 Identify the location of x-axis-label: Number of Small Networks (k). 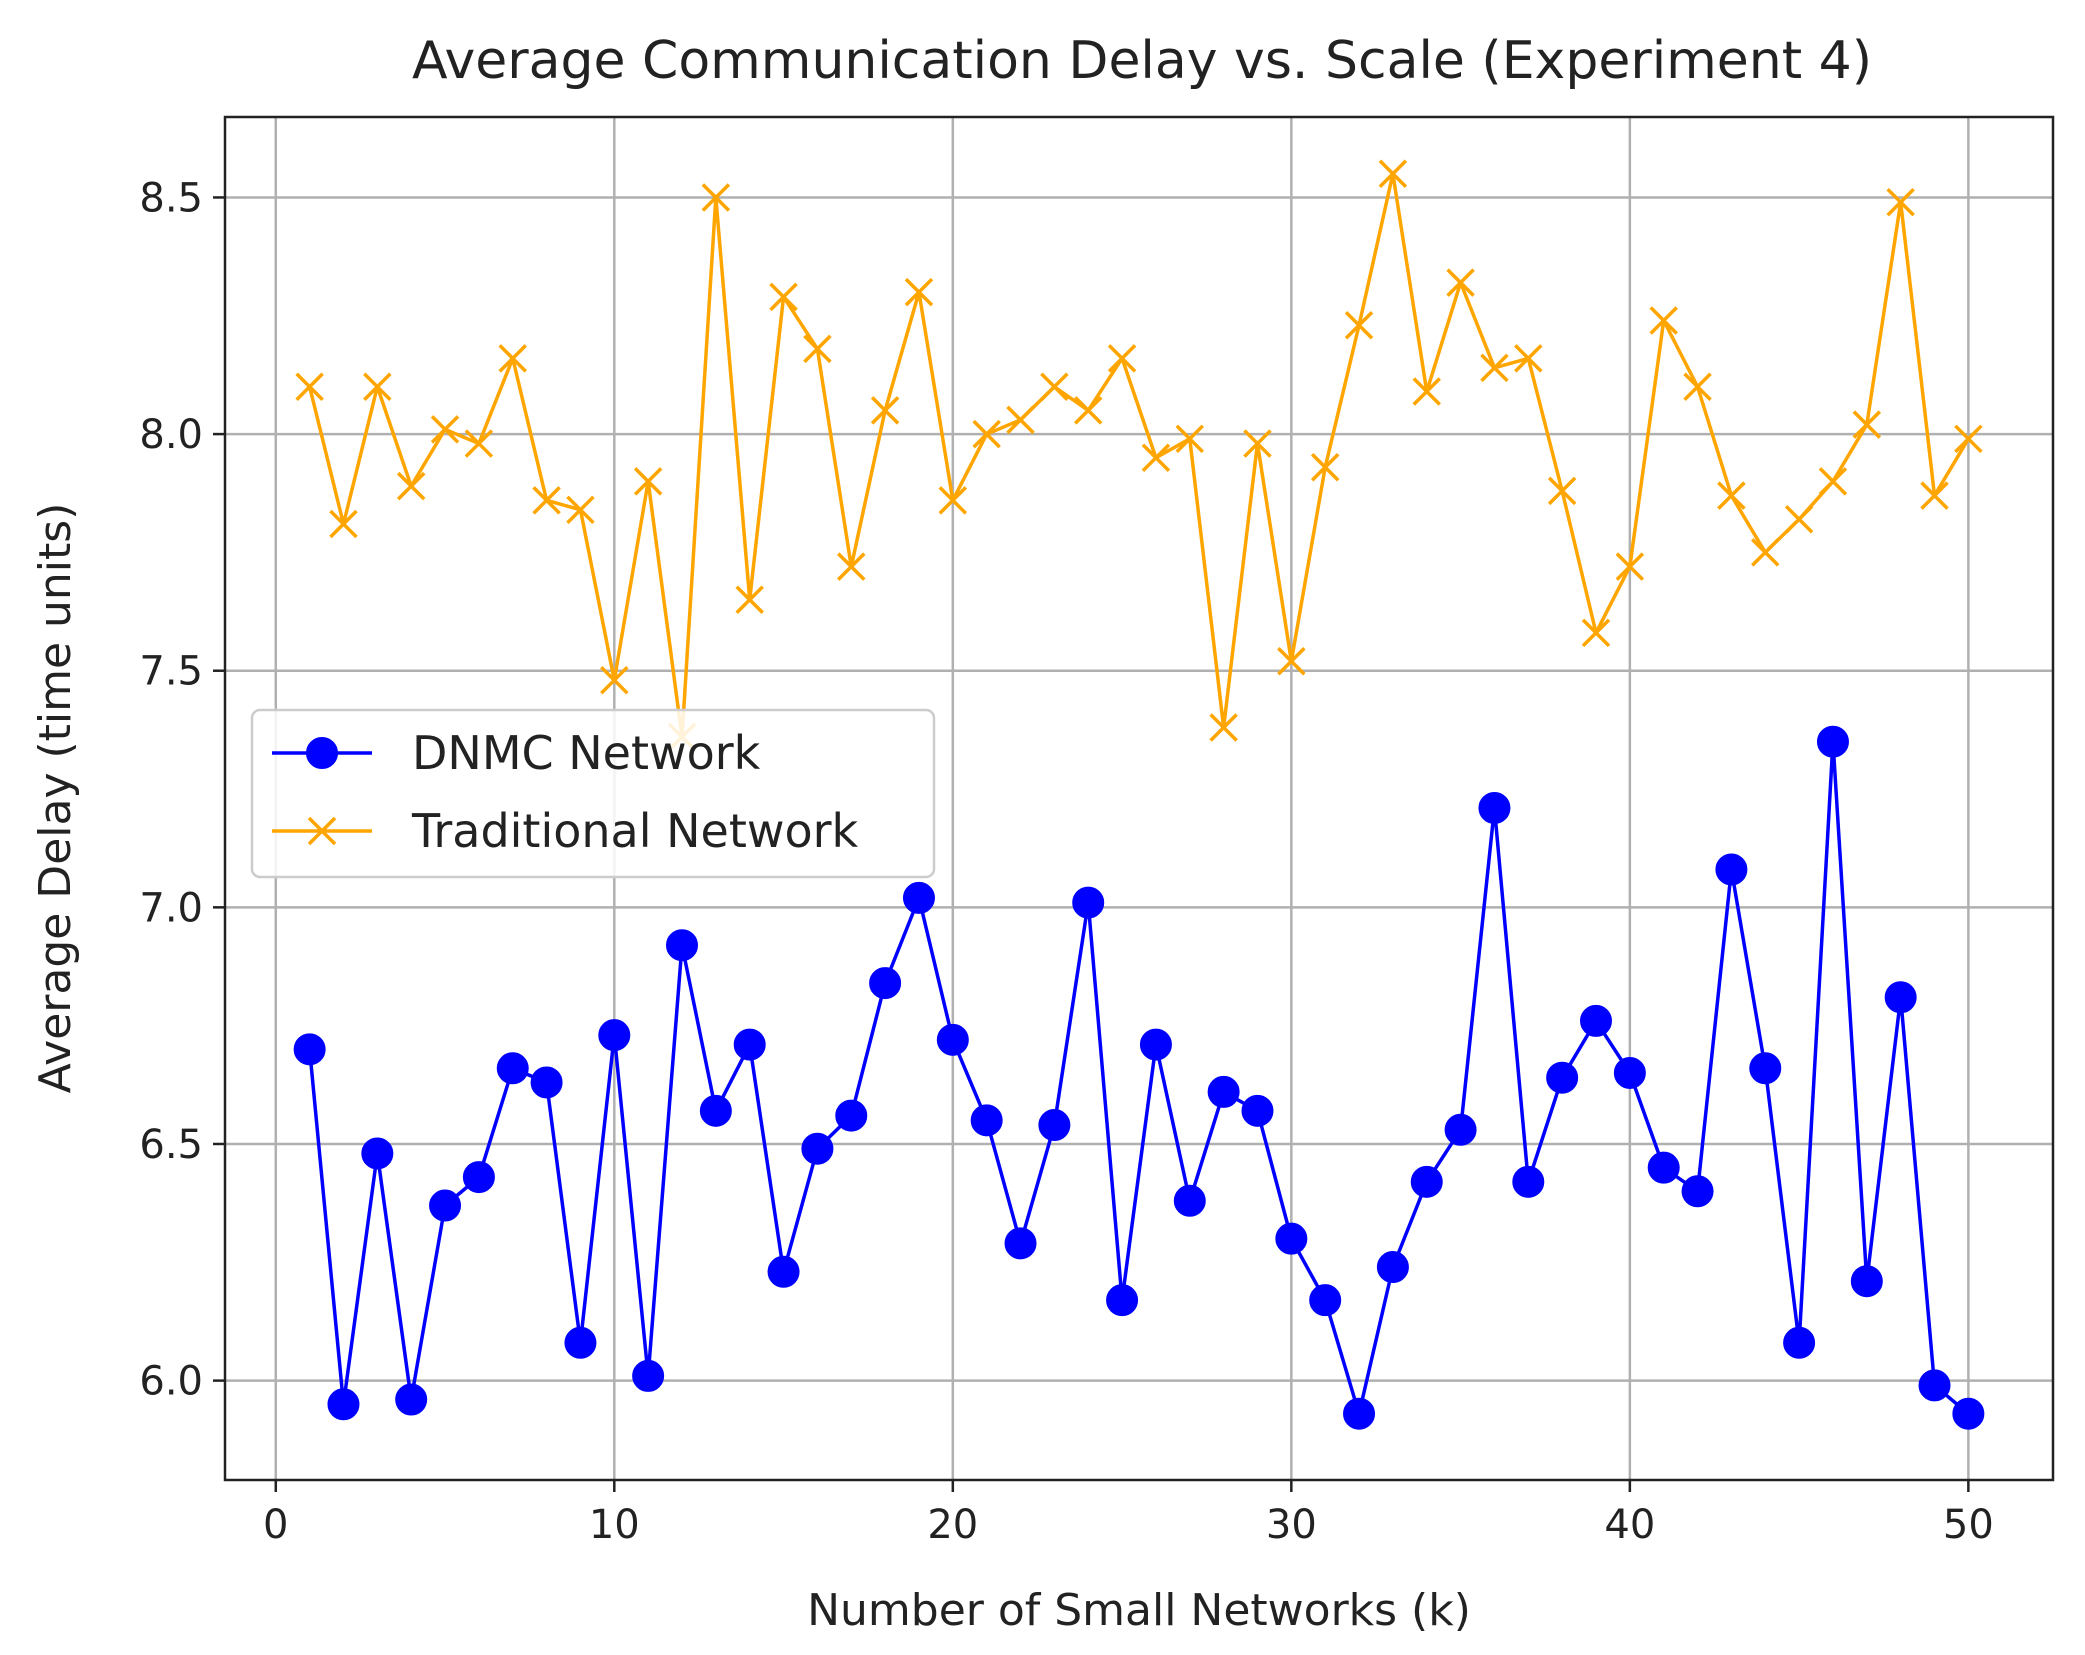
(1139, 1610).